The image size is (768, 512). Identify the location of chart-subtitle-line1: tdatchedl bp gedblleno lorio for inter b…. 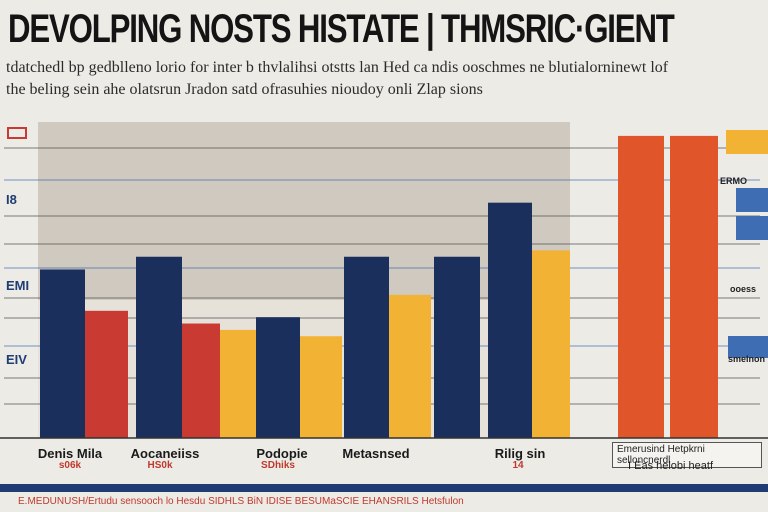
(337, 67).